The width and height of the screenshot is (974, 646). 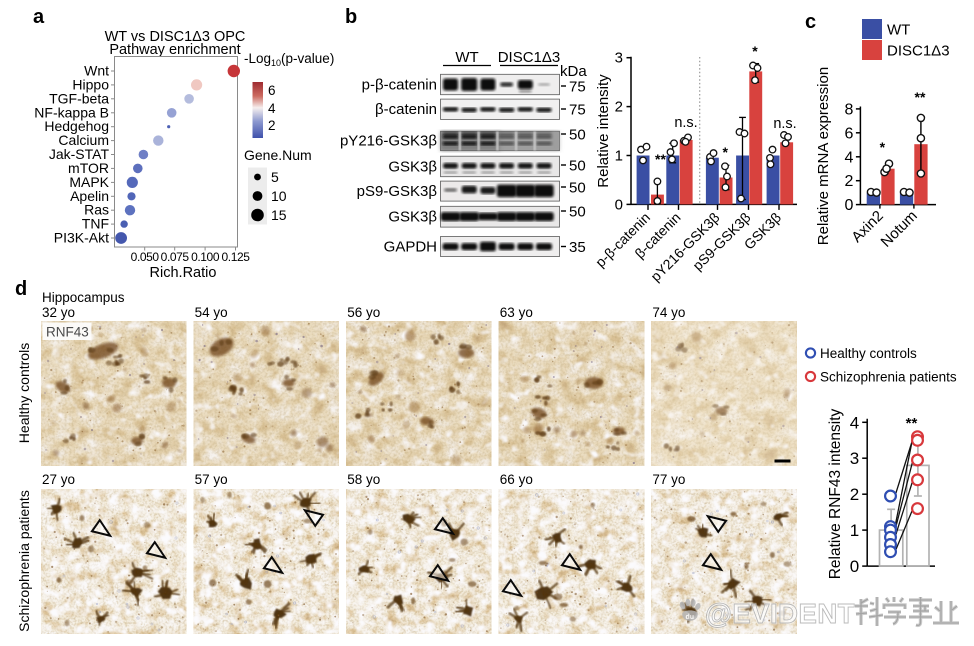 I want to click on svg-text: Hippocampus, so click(x=83, y=297).